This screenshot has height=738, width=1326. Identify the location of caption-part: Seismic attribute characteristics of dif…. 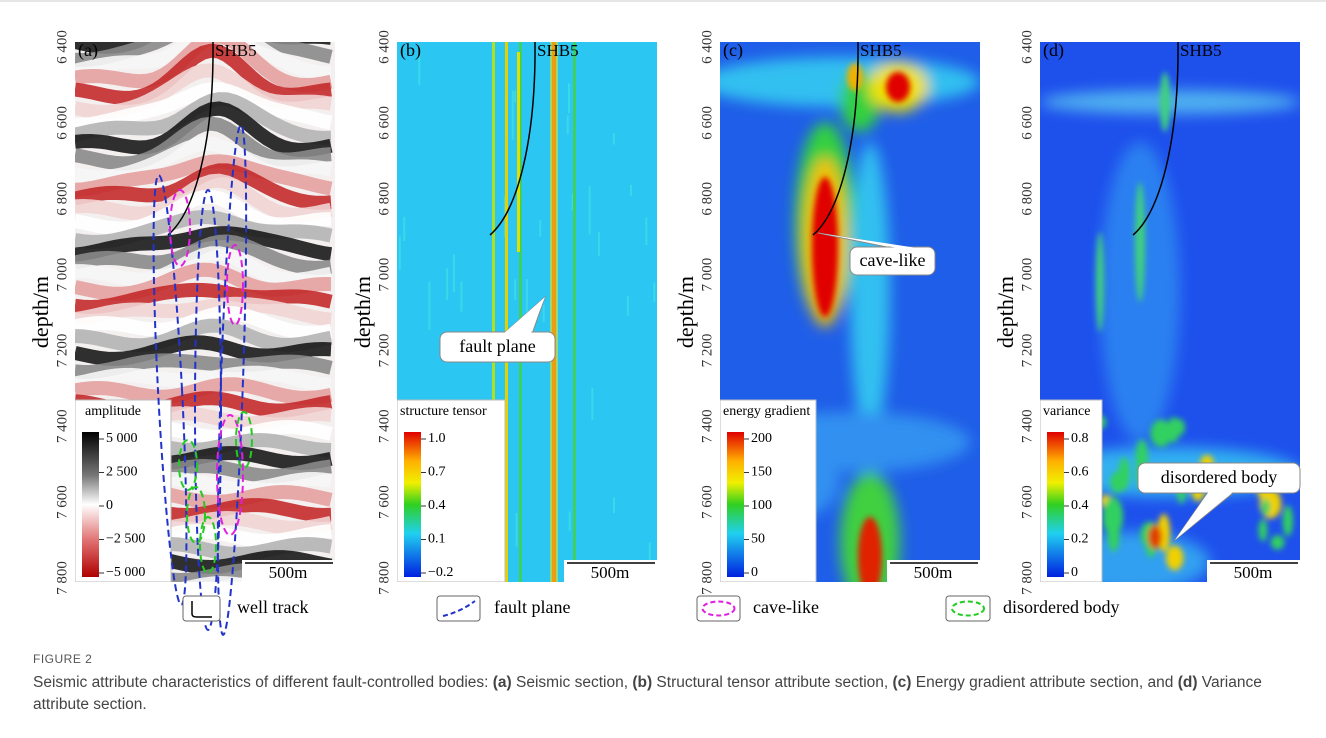
(263, 682).